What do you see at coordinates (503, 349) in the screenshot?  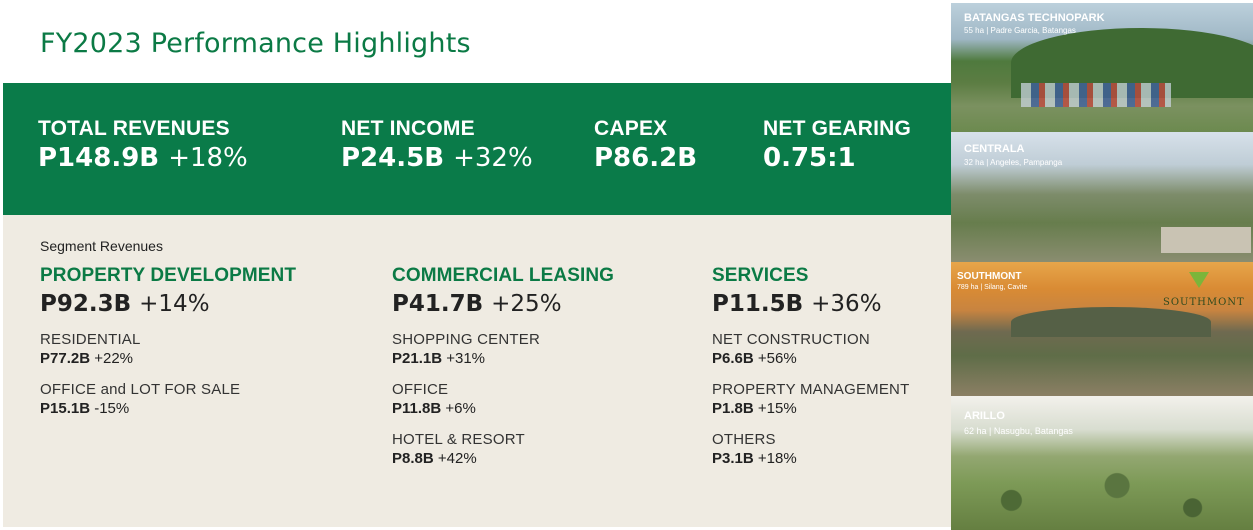 I see `segment-item: SHOPPING CENTER P21.1B +31%` at bounding box center [503, 349].